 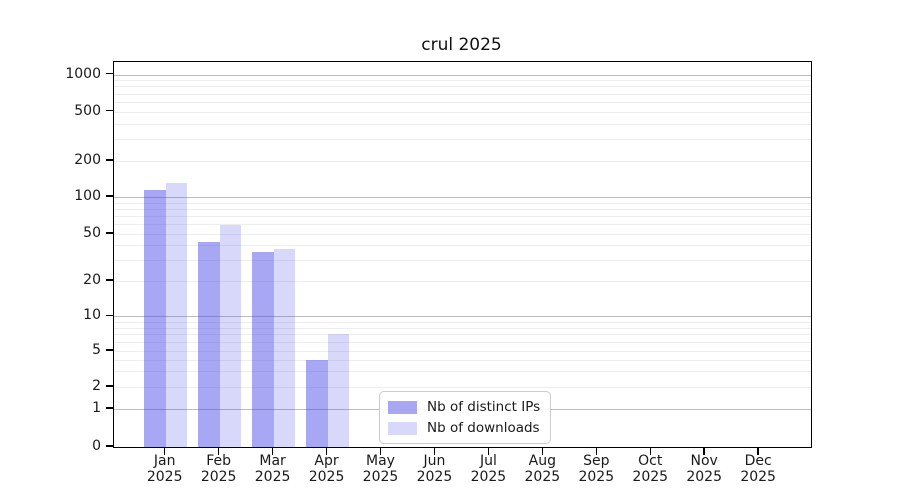 I want to click on x-axis-tick-label: Aug 2025, so click(x=542, y=469).